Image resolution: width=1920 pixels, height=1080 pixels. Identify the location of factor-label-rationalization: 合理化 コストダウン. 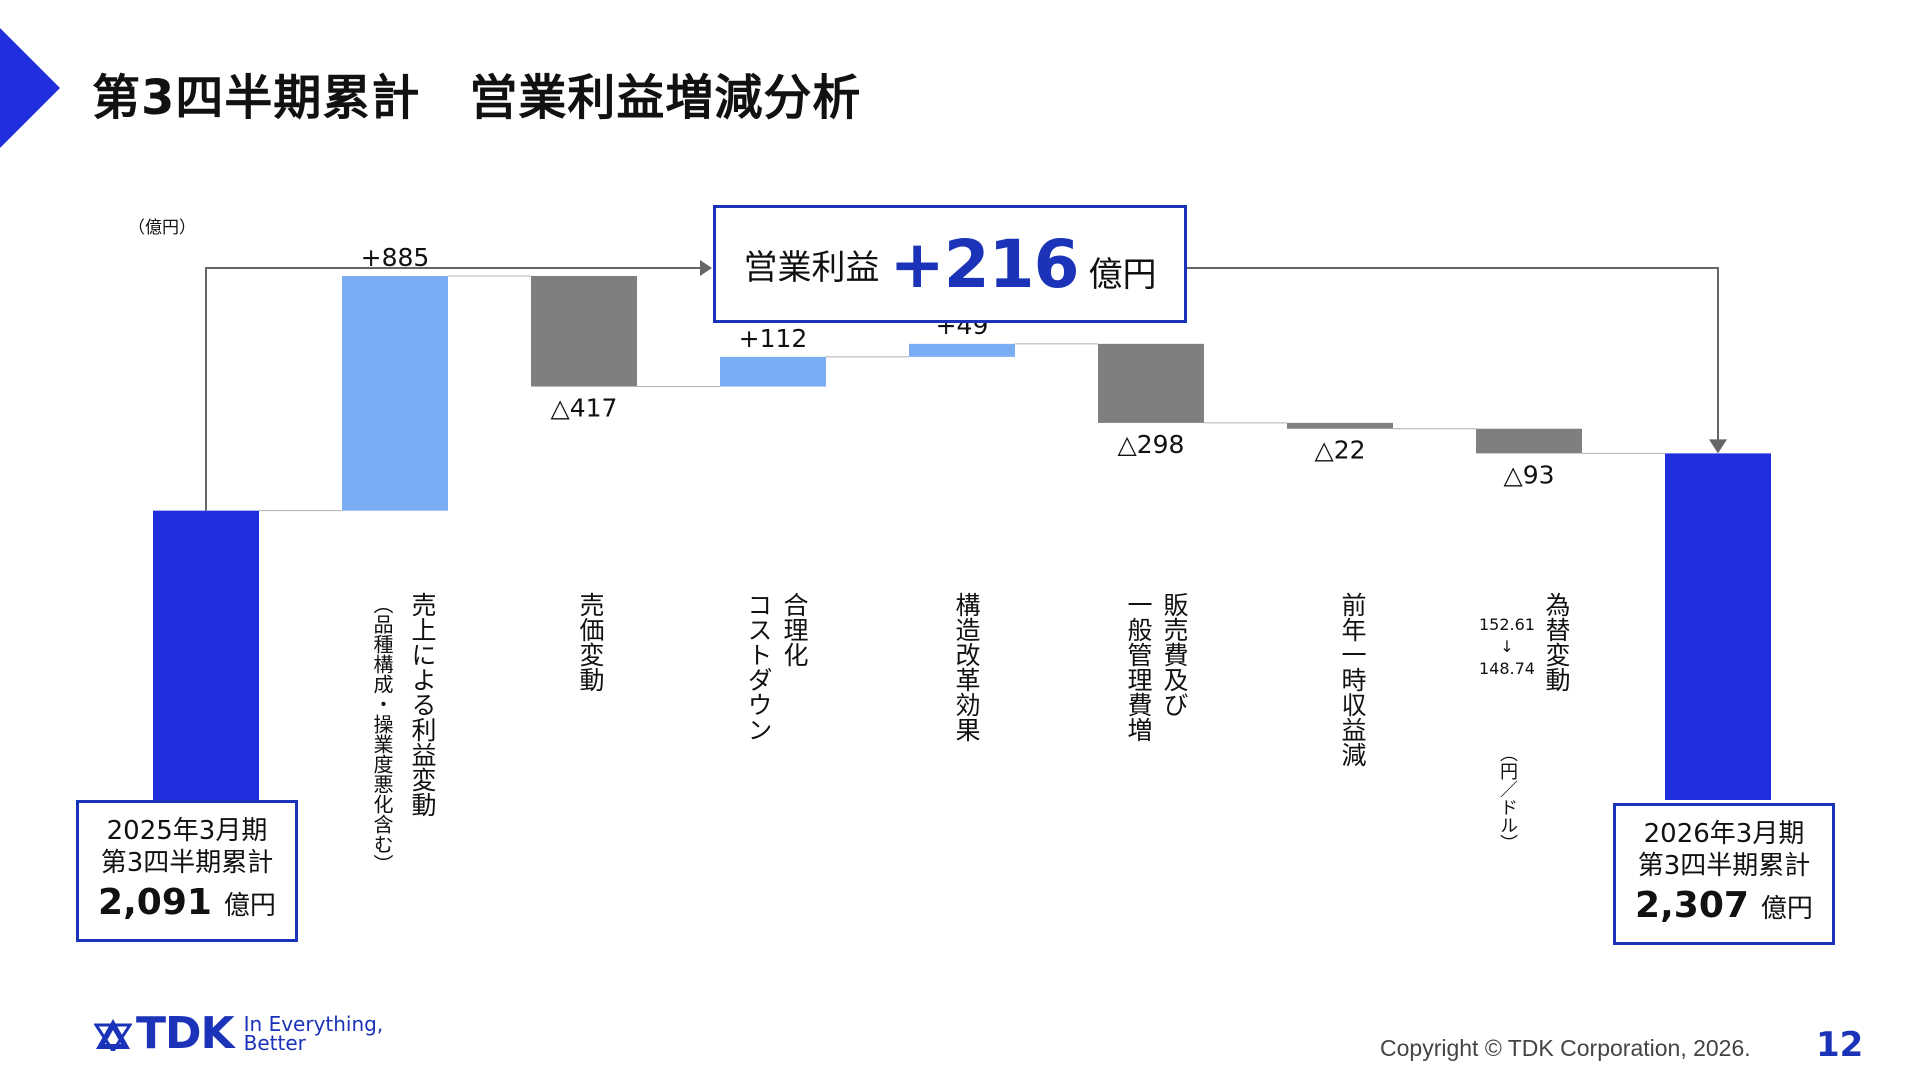
(776, 667).